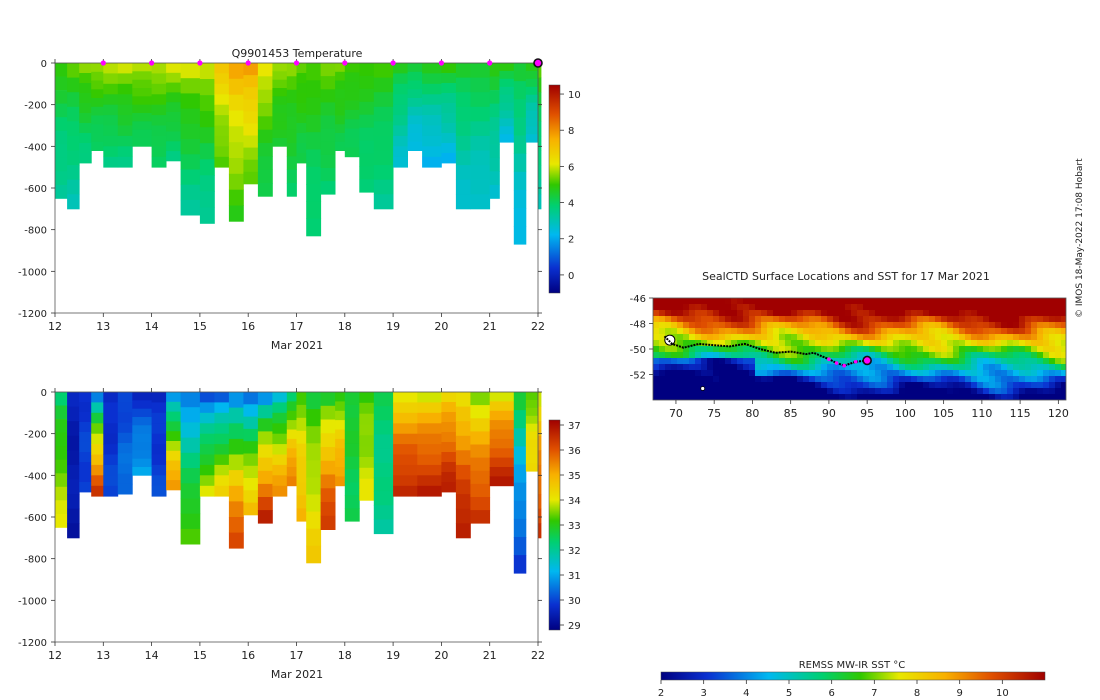  What do you see at coordinates (32, 601) in the screenshot?
I see `y-tick-label: -1000` at bounding box center [32, 601].